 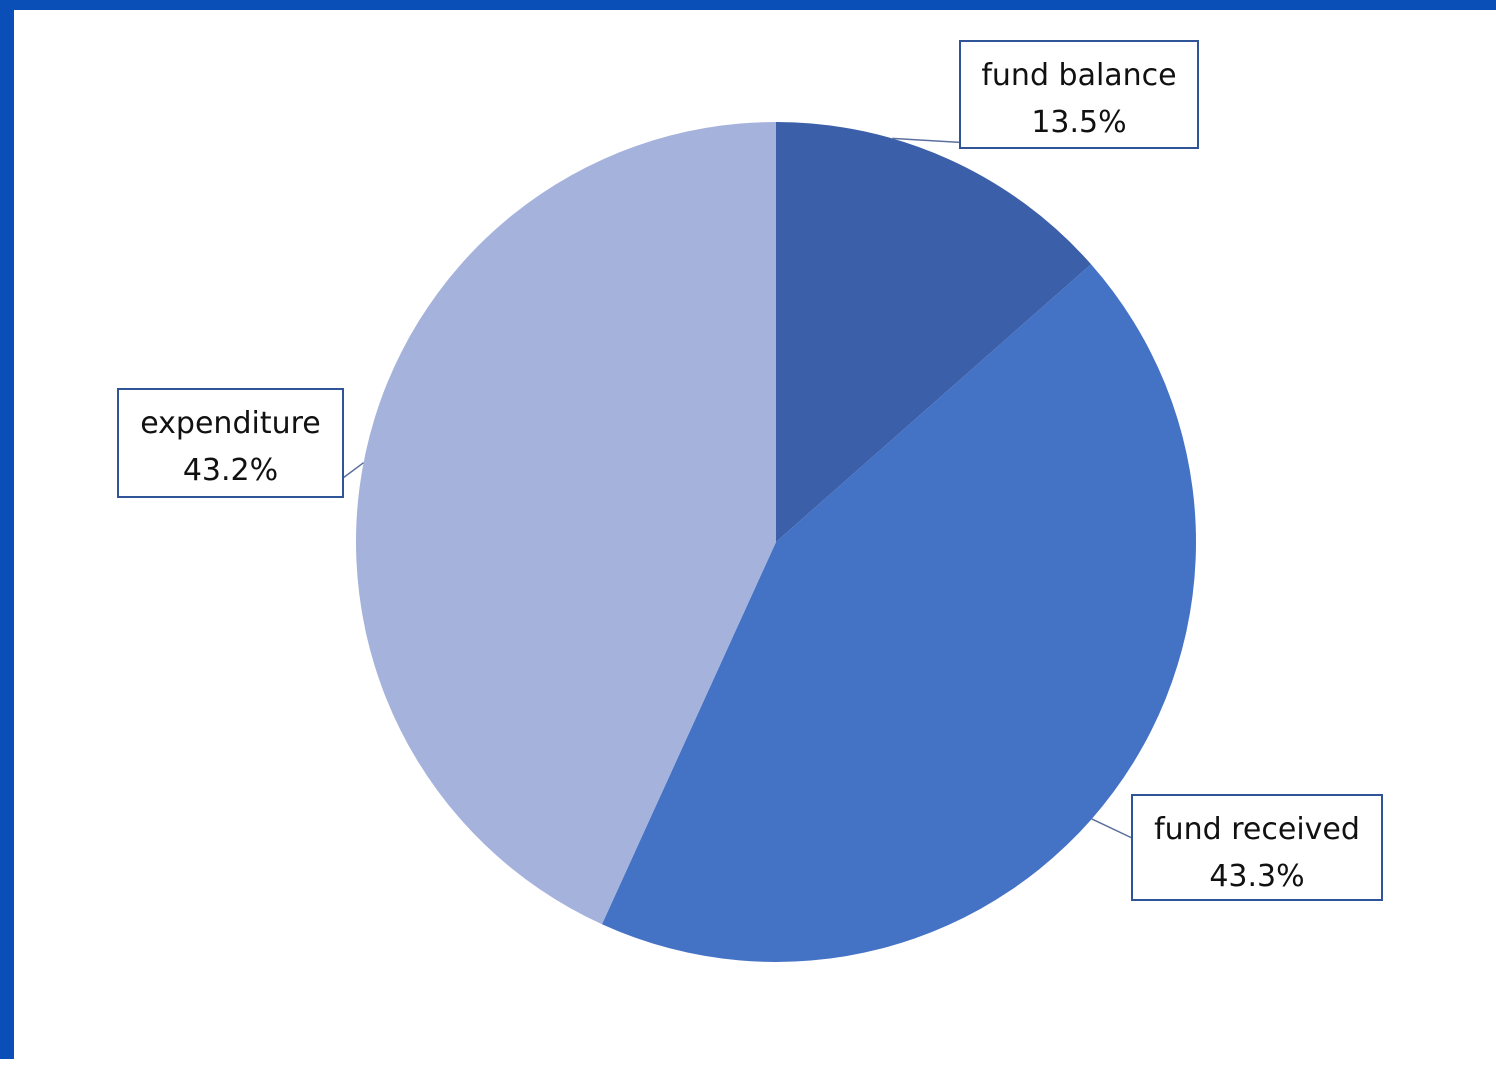 What do you see at coordinates (1256, 876) in the screenshot?
I see `data-label-percent: 43.3%` at bounding box center [1256, 876].